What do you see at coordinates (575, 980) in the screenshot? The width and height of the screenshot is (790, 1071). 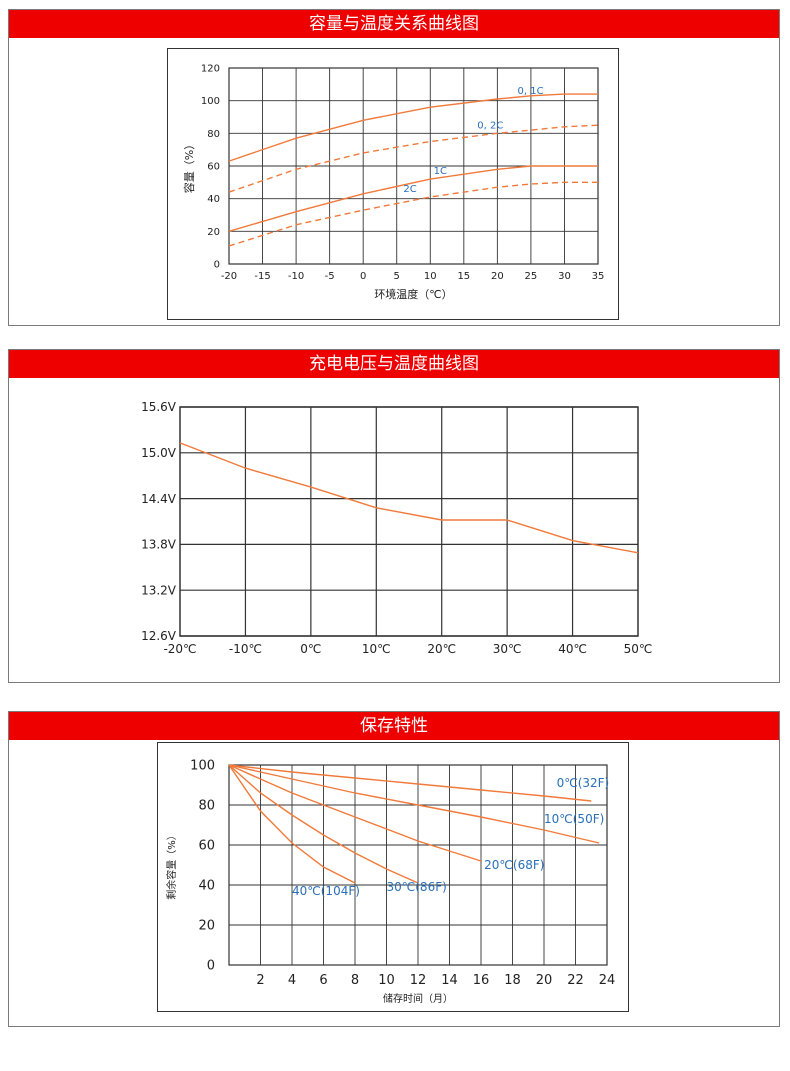 I see `x-tick-label: 22` at bounding box center [575, 980].